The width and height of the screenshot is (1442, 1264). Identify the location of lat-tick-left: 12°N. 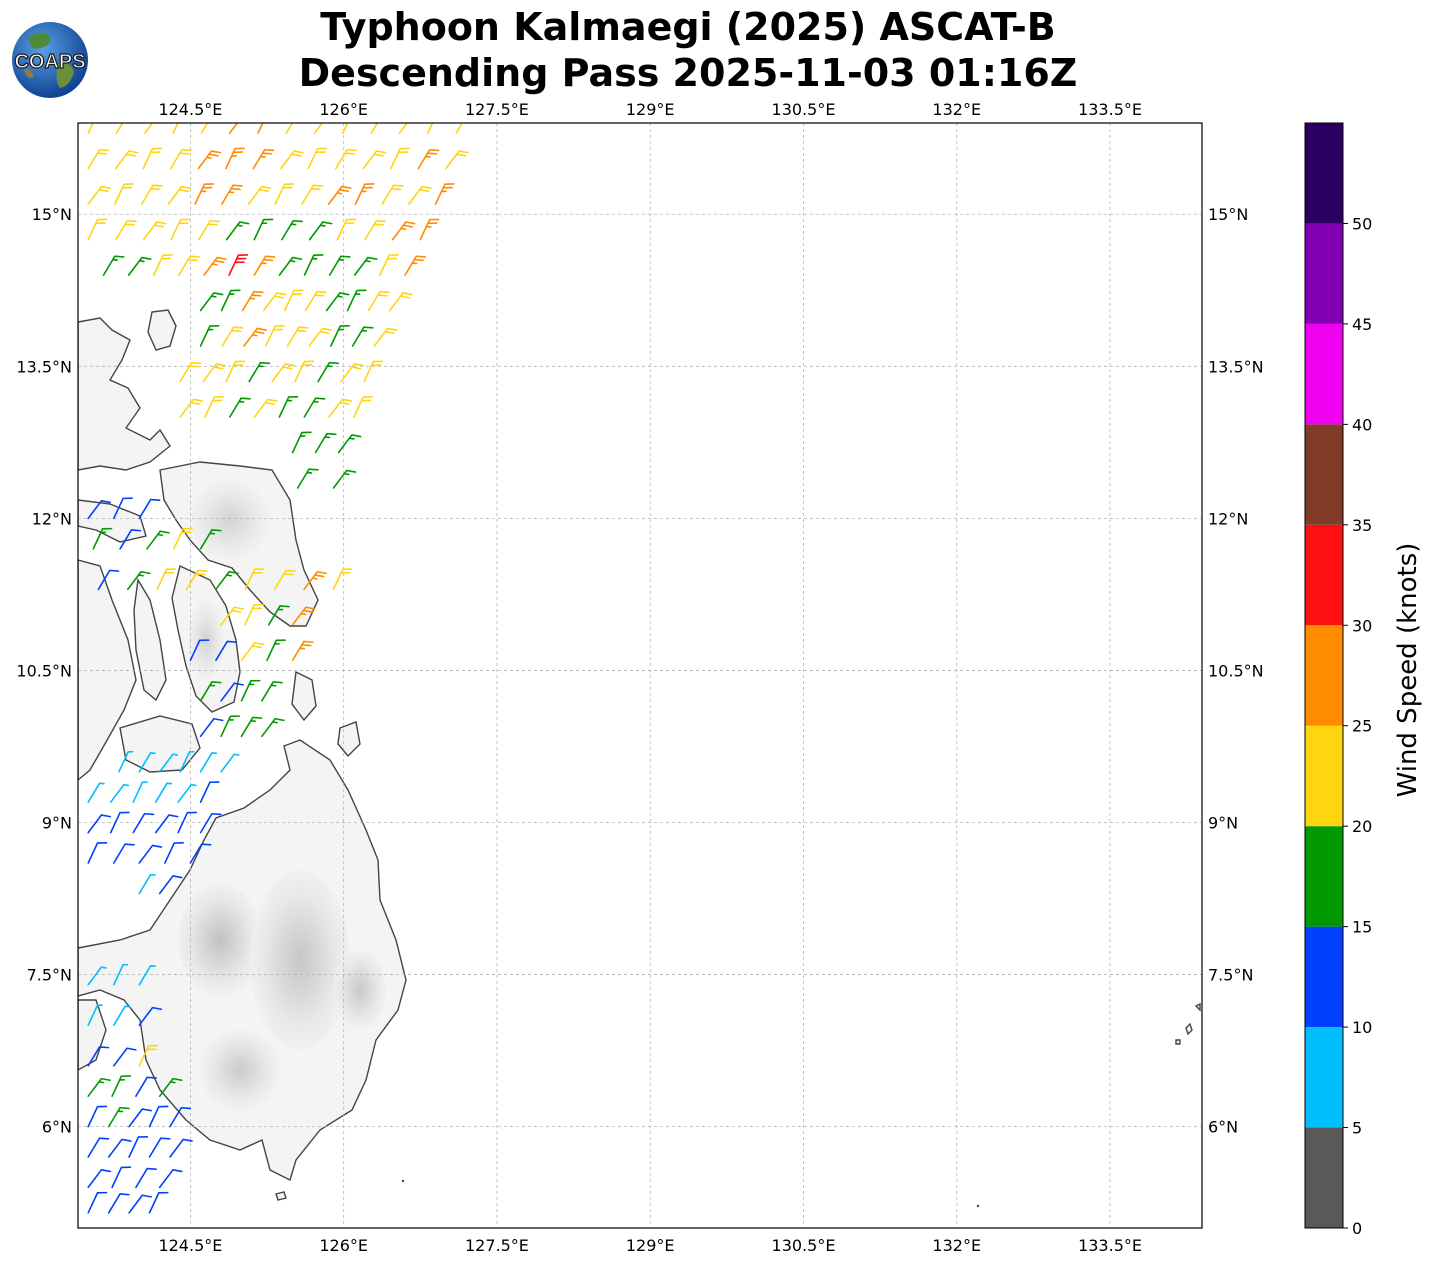
(52, 518).